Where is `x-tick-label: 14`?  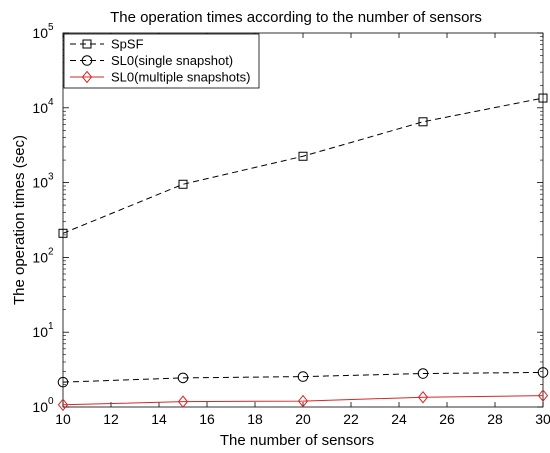
x-tick-label: 14 is located at coordinates (159, 419).